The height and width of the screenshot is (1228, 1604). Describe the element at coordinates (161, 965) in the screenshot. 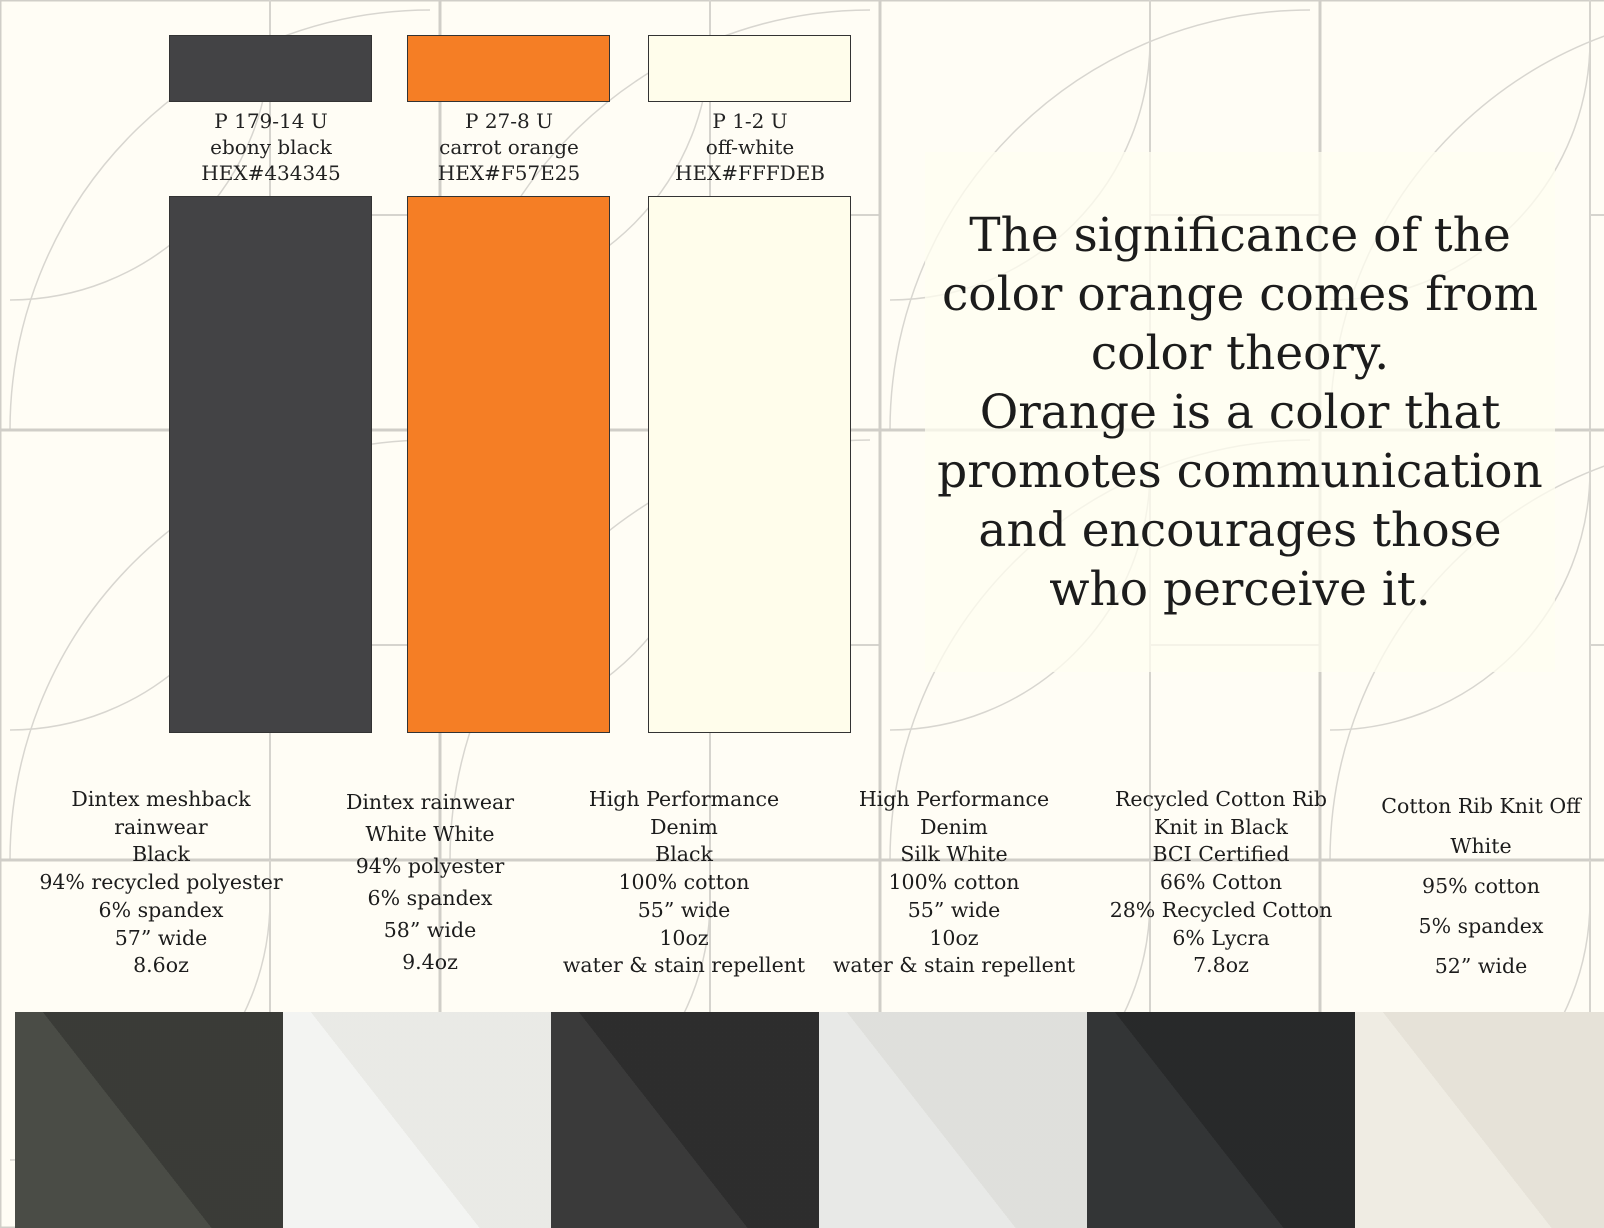

I see `fabric-spec-line: 8.6oz` at that location.